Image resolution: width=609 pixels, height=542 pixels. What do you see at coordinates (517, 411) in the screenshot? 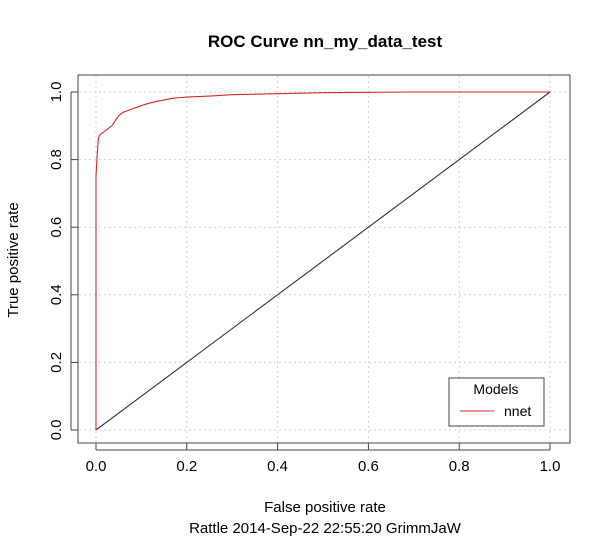
I see `legend-label-nnet: nnet` at bounding box center [517, 411].